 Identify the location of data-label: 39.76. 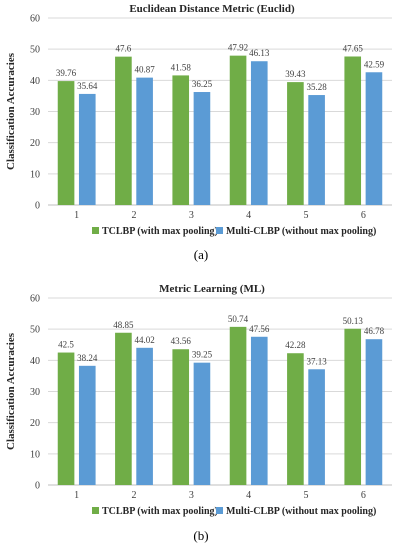
(66, 73).